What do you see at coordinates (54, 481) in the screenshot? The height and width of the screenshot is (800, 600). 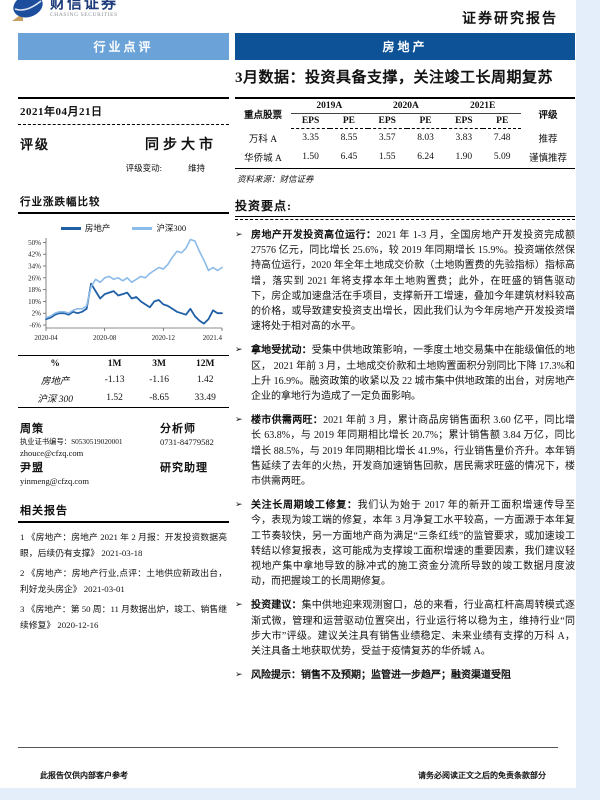 I see `assistant-email: yinmeng@cfzq.com` at bounding box center [54, 481].